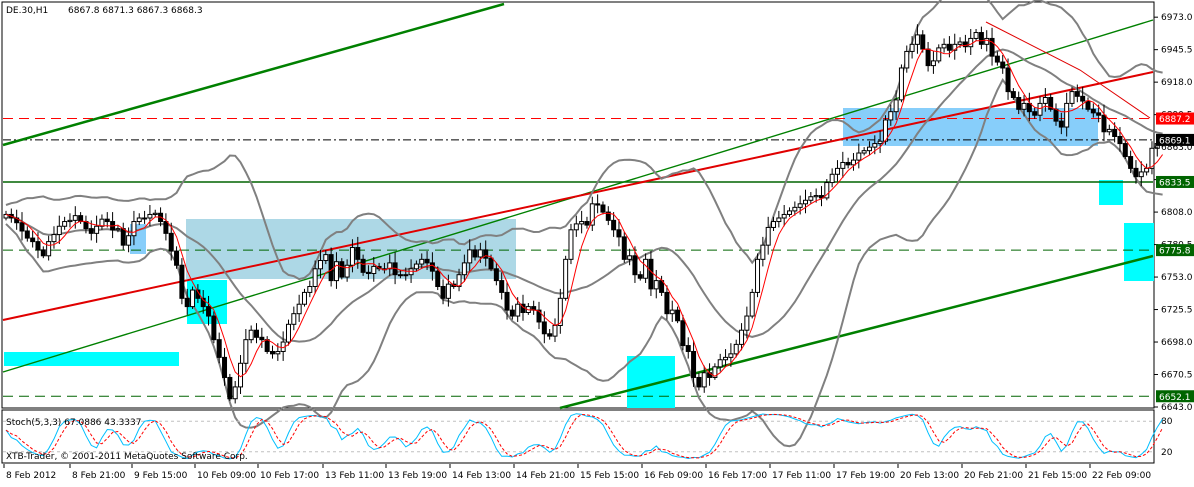 This screenshot has height=487, width=1194. I want to click on stoch-level-label: 80, so click(1167, 422).